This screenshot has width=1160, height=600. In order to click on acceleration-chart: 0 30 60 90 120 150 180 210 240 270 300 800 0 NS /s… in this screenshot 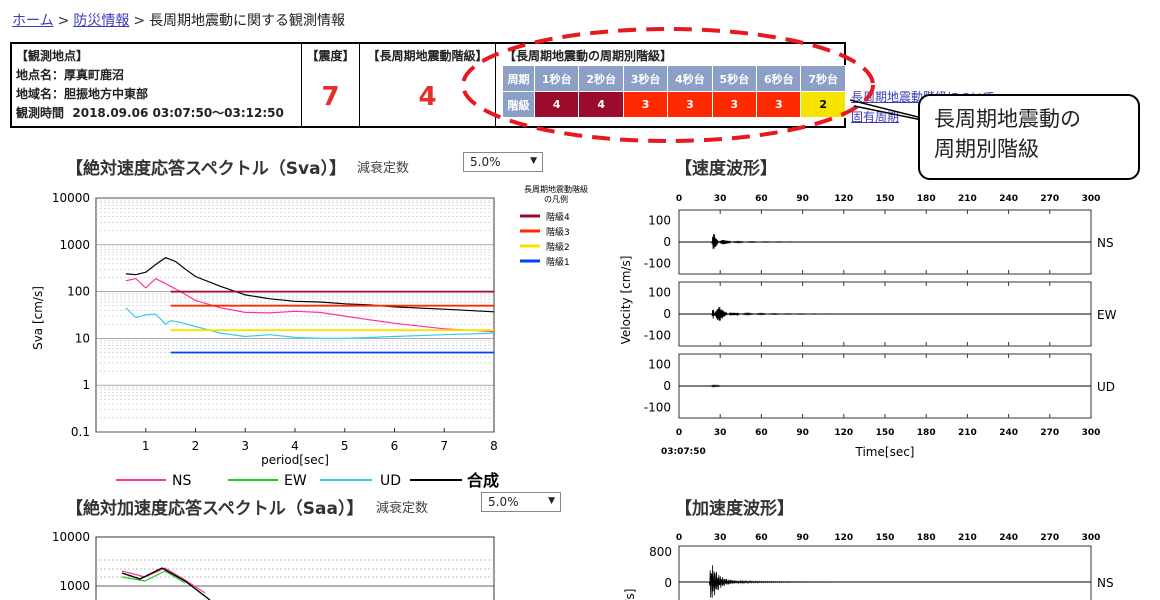, I will do `click(868, 566)`.